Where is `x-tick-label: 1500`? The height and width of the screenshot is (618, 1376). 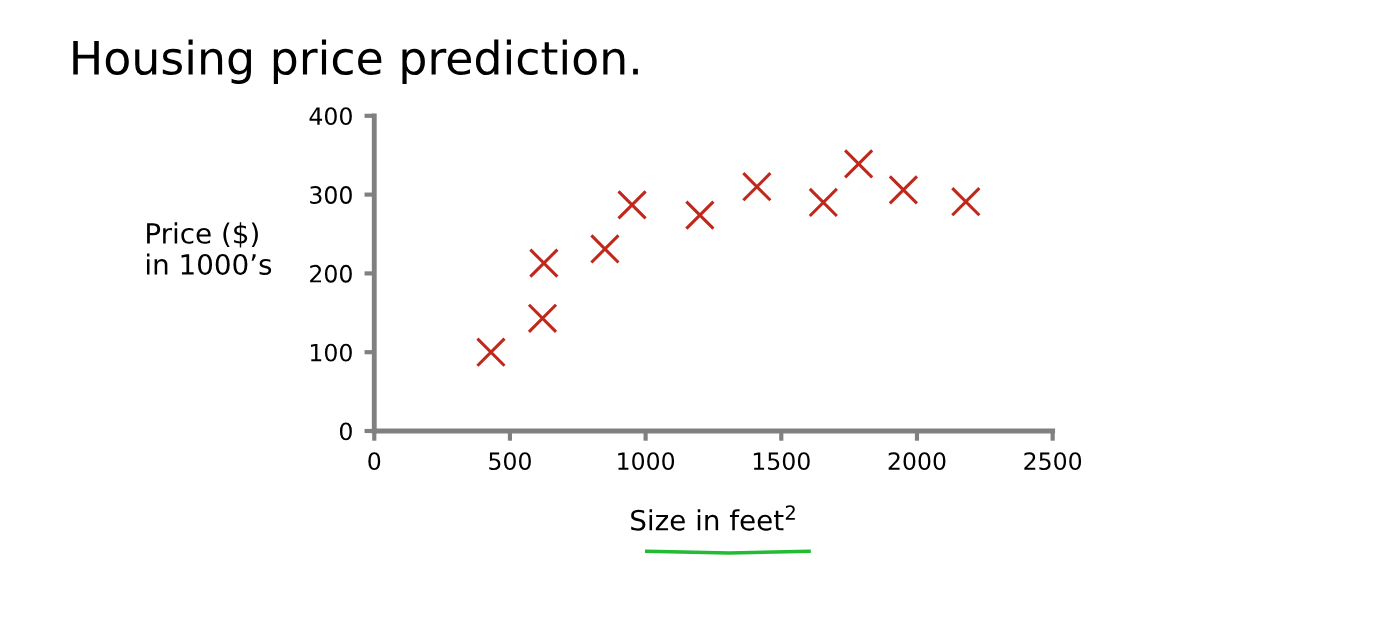 x-tick-label: 1500 is located at coordinates (781, 461).